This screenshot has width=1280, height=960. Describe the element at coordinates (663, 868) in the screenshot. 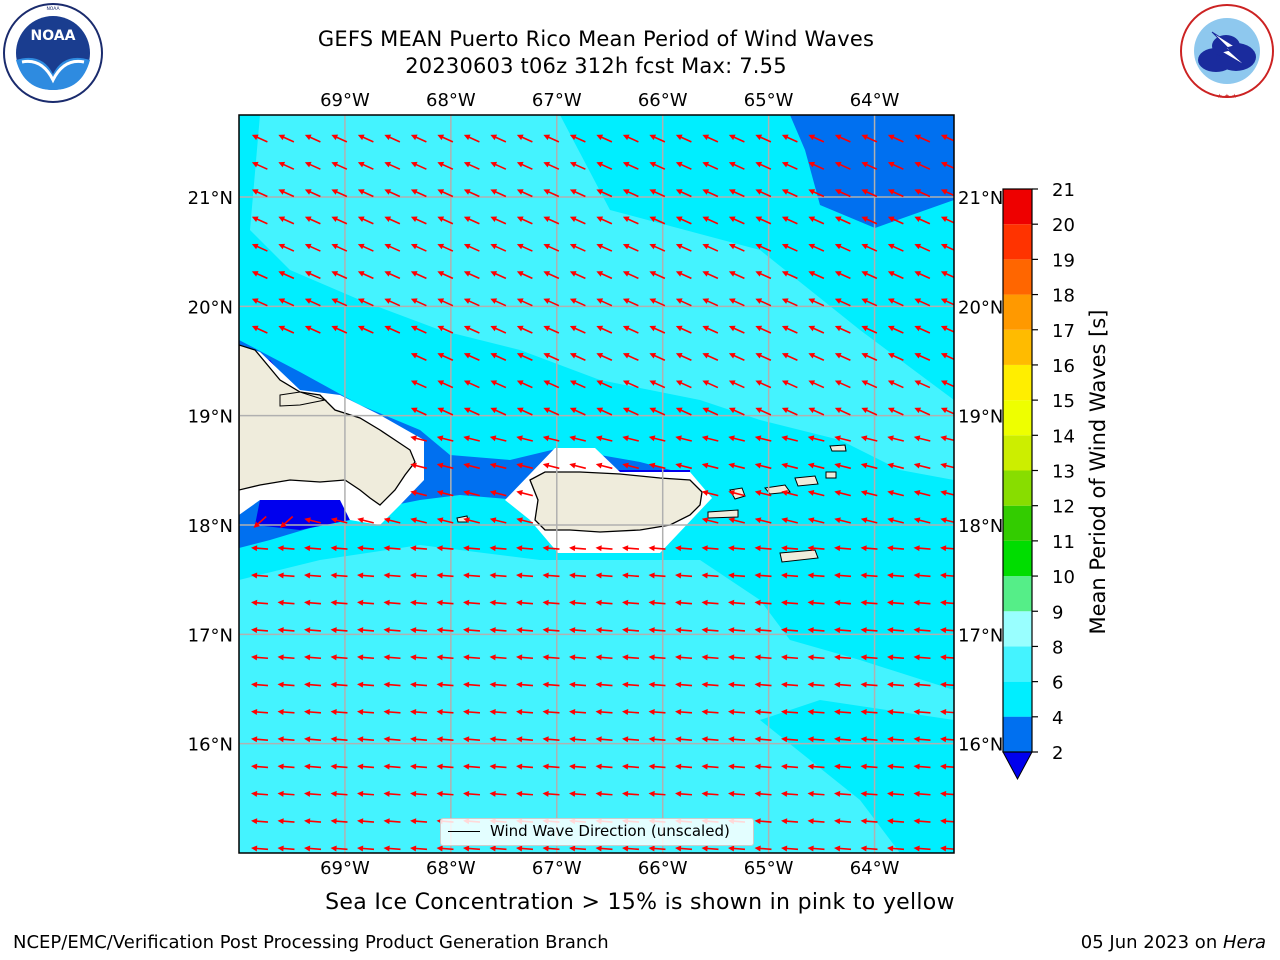

I see `lon-tick-label-bottom: 66°W` at that location.